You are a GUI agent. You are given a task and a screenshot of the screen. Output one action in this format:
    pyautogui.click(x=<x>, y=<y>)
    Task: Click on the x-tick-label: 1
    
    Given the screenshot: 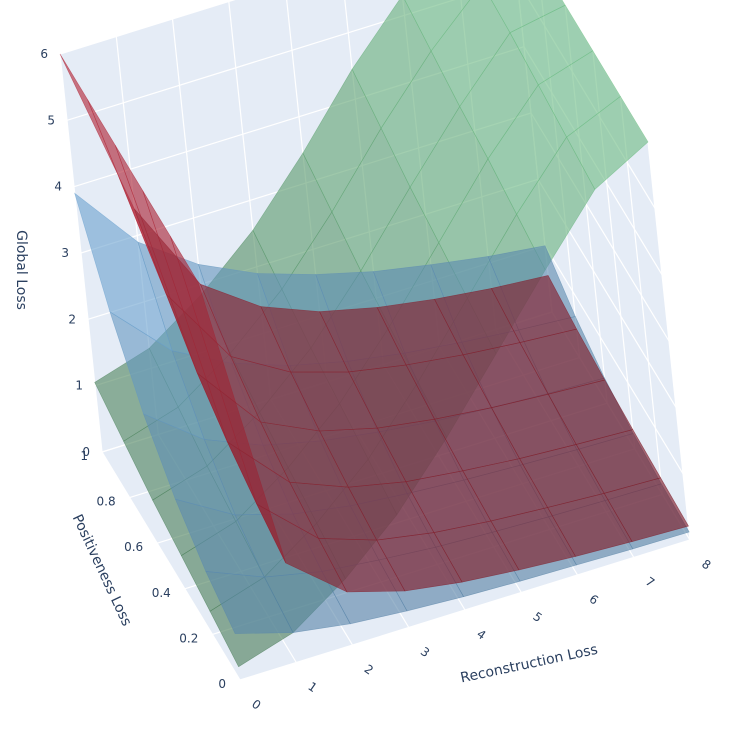 What is the action you would take?
    pyautogui.click(x=312, y=687)
    